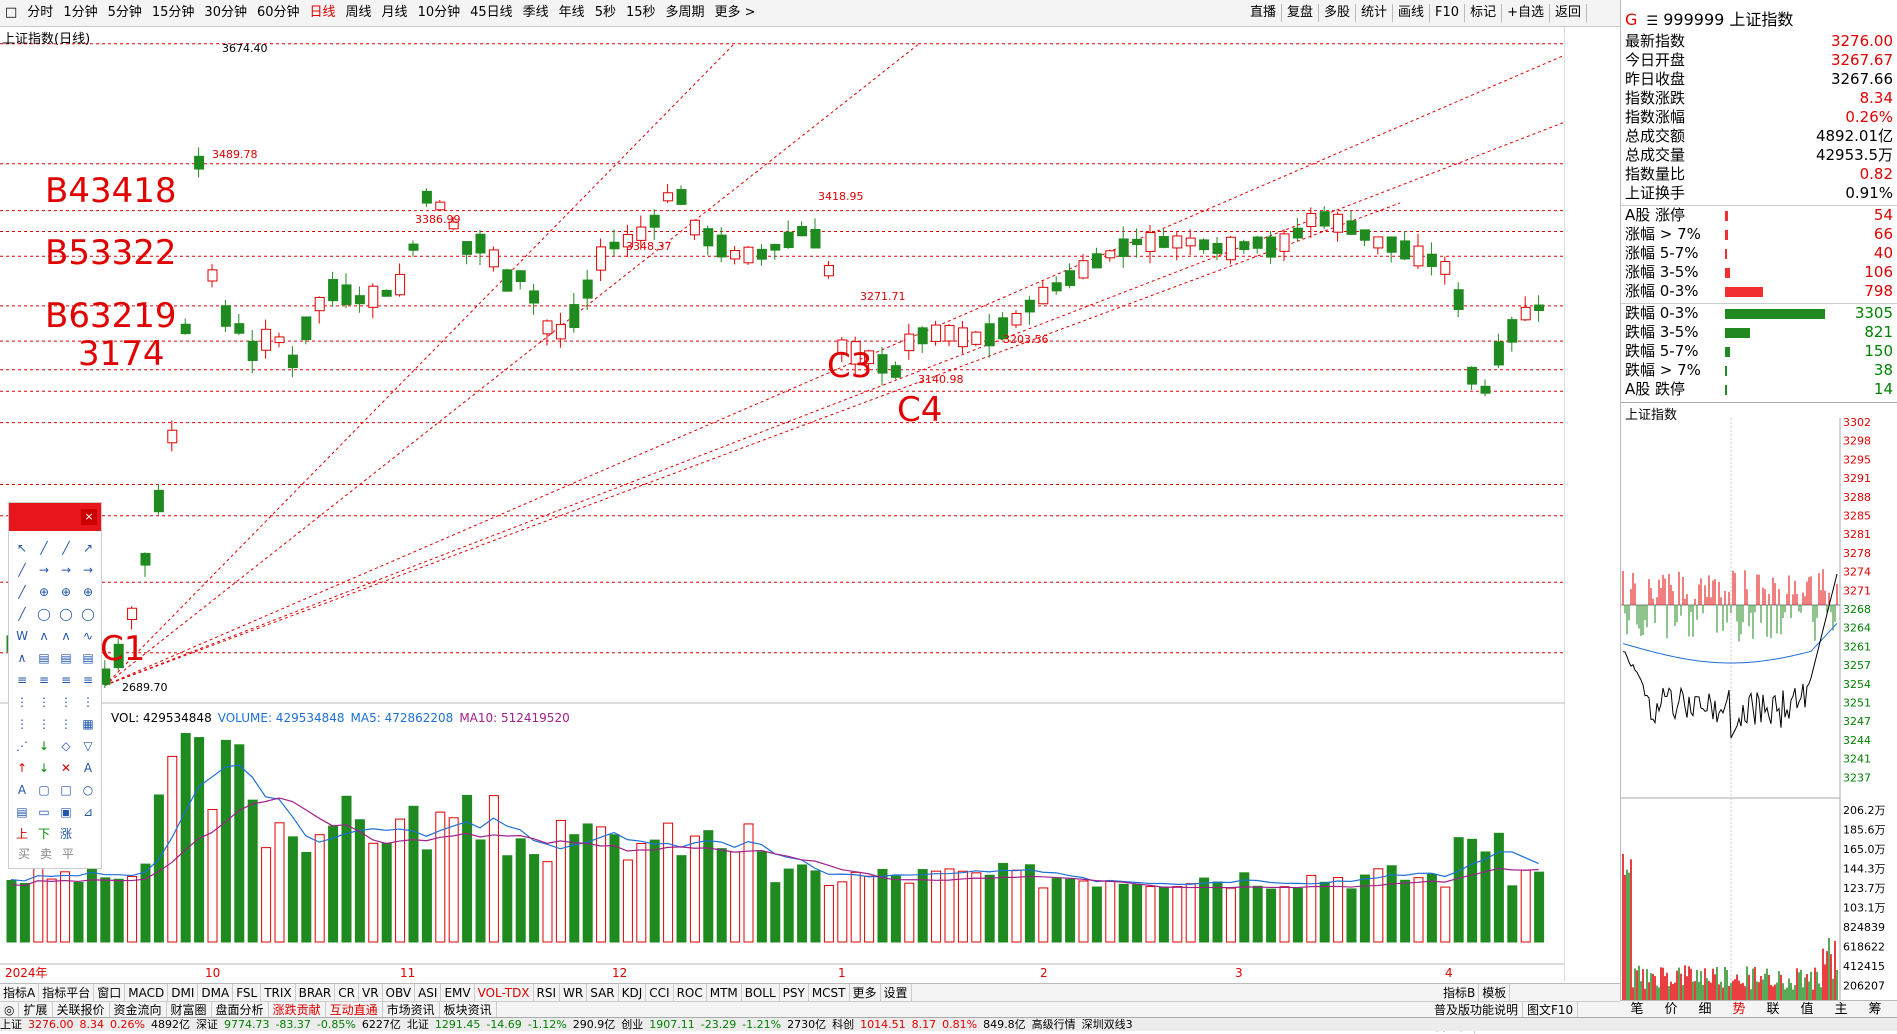  Describe the element at coordinates (1477, 1010) in the screenshot. I see `extension-link: 普及版功能说明` at that location.